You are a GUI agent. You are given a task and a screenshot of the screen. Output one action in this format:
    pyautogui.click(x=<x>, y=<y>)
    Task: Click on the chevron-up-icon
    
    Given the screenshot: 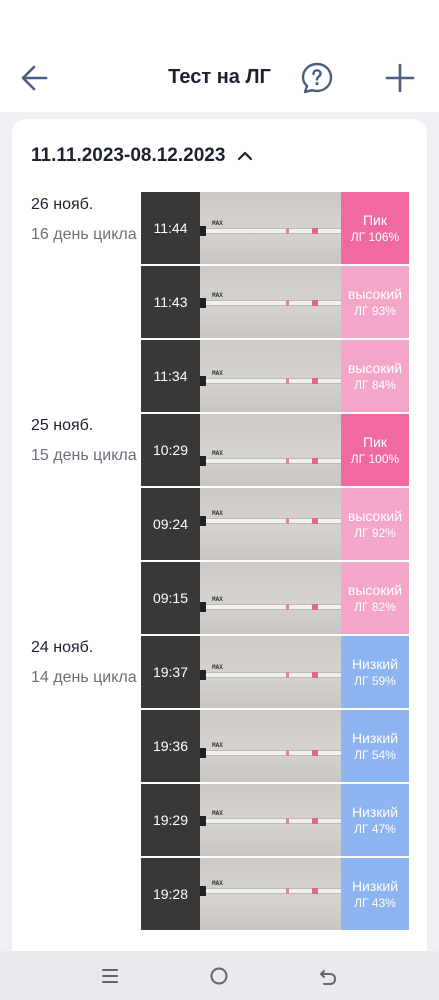 What is the action you would take?
    pyautogui.click(x=245, y=156)
    